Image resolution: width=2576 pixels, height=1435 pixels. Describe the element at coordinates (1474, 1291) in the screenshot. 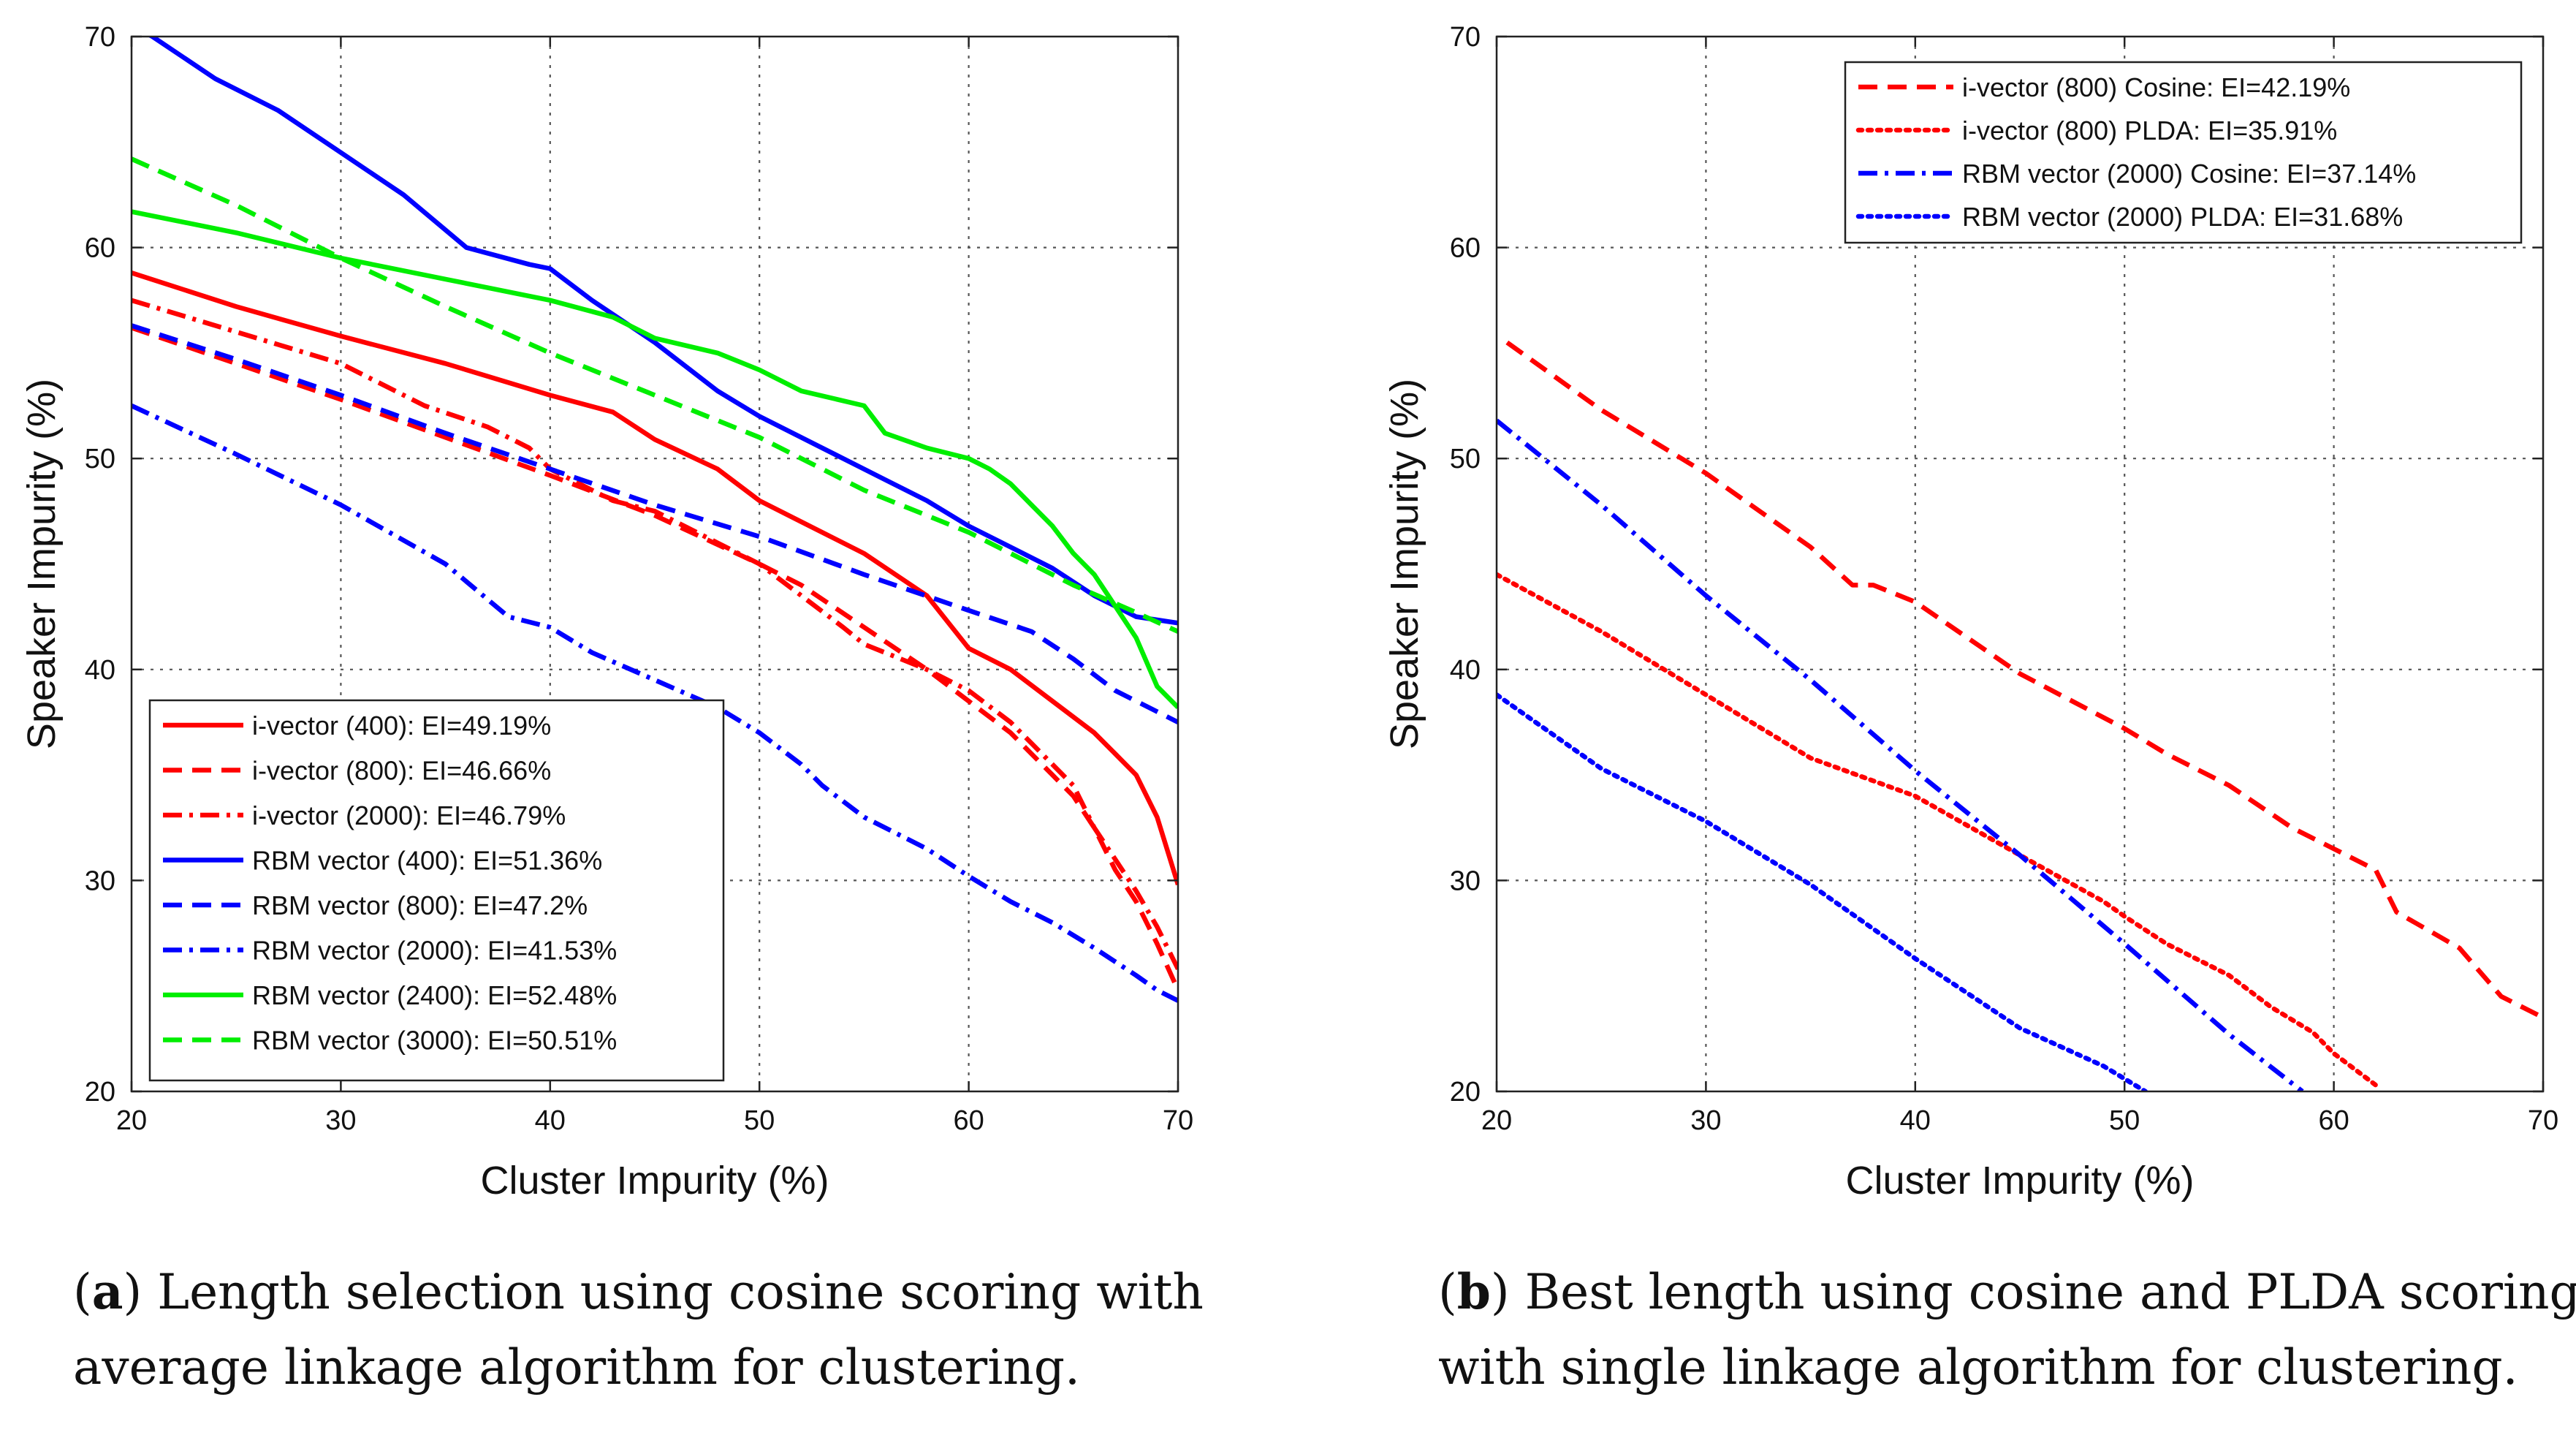

I see `caption-letter: b` at that location.